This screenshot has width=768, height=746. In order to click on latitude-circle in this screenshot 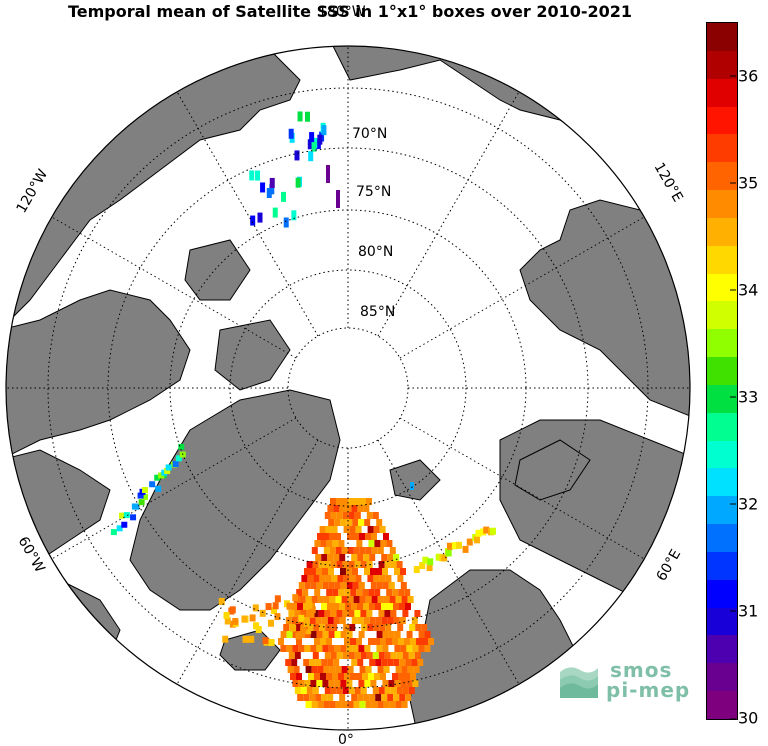, I will do `click(348, 388)`.